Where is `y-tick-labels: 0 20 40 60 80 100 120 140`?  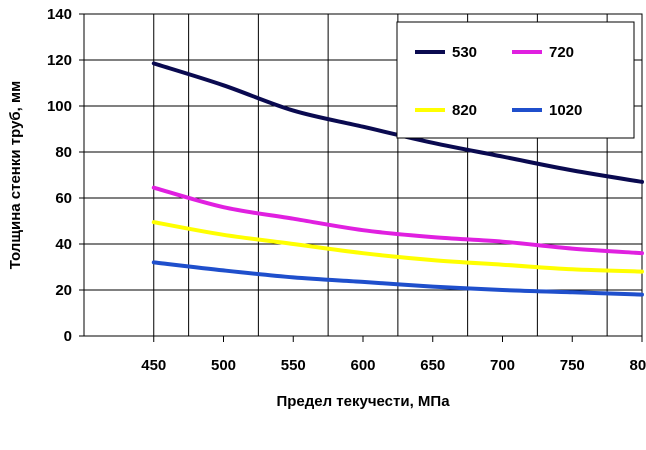 y-tick-labels: 0 20 40 60 80 100 120 140 is located at coordinates (59, 175).